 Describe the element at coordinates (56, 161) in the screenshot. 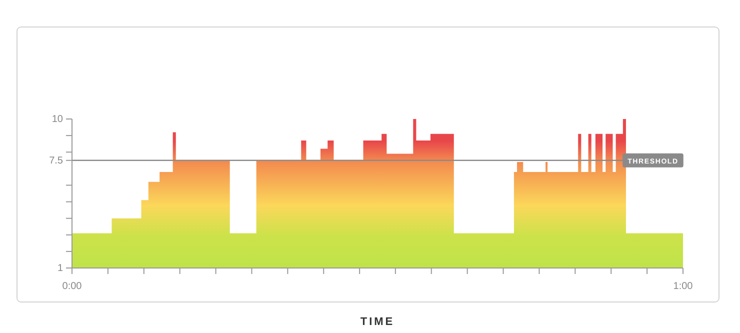

I see `y-tick-label: 7.5` at that location.